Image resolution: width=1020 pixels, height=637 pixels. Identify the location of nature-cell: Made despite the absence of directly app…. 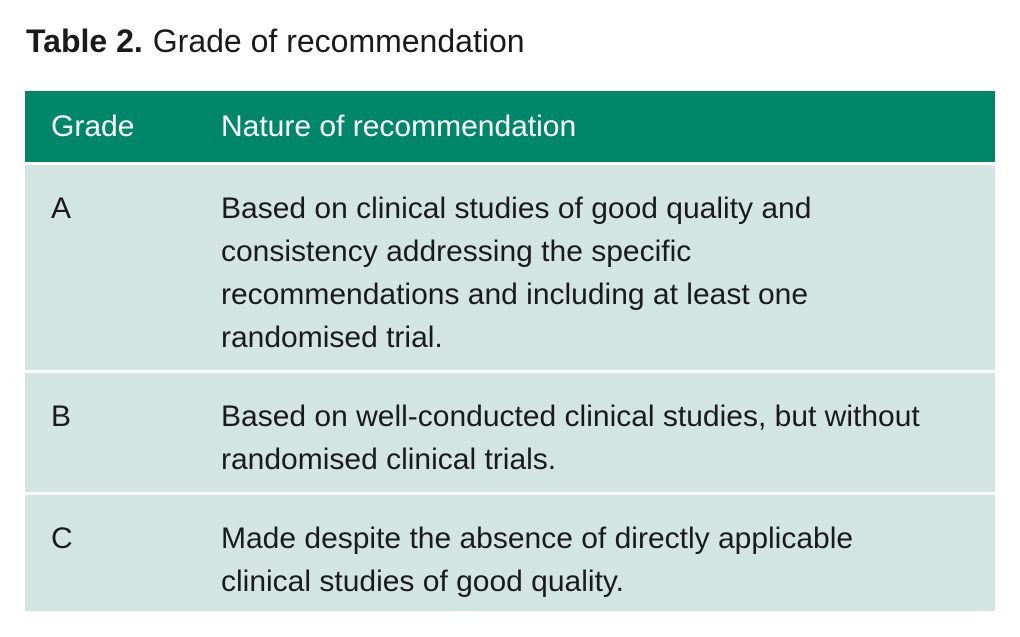
(537, 560).